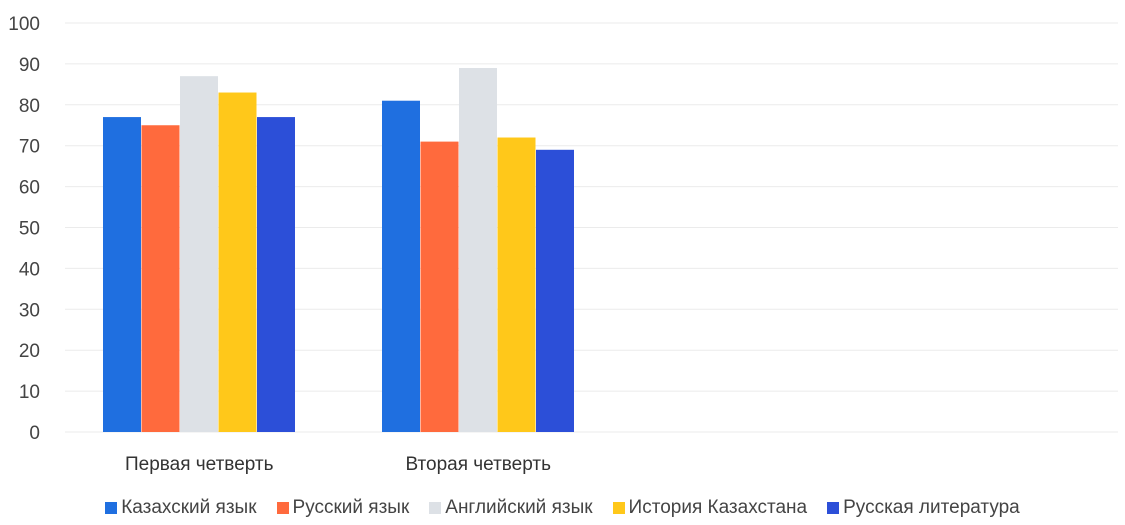 The width and height of the screenshot is (1125, 525). Describe the element at coordinates (24, 24) in the screenshot. I see `y-tick-label: 100` at that location.